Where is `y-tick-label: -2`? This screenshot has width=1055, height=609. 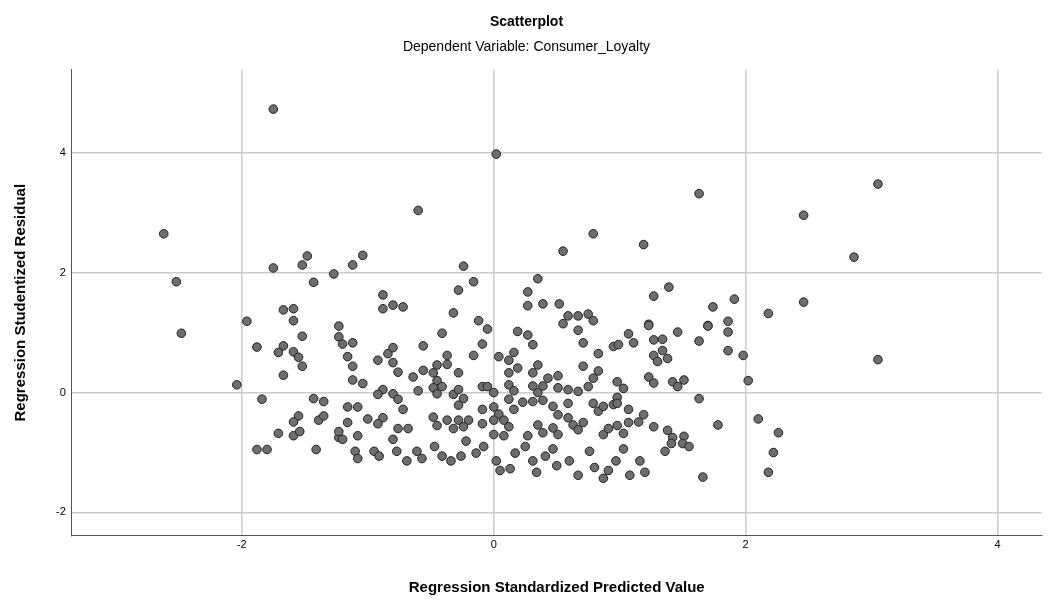
y-tick-label: -2 is located at coordinates (61, 511).